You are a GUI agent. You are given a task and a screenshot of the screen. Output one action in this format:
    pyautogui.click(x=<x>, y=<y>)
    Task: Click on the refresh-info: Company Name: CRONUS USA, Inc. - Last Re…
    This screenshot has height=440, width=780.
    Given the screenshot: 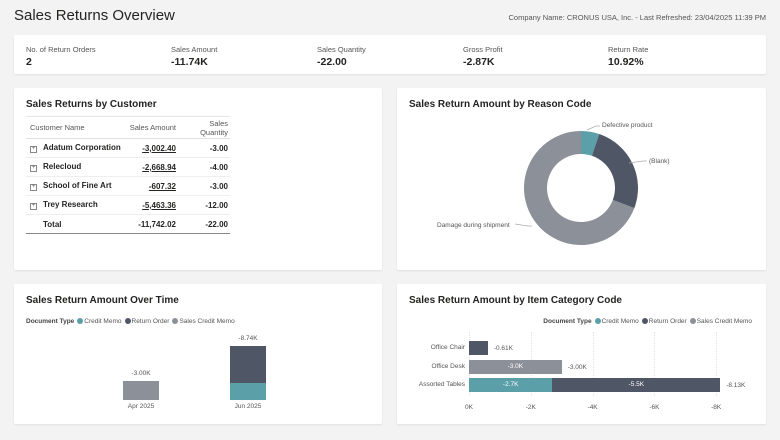 What is the action you would take?
    pyautogui.click(x=637, y=17)
    